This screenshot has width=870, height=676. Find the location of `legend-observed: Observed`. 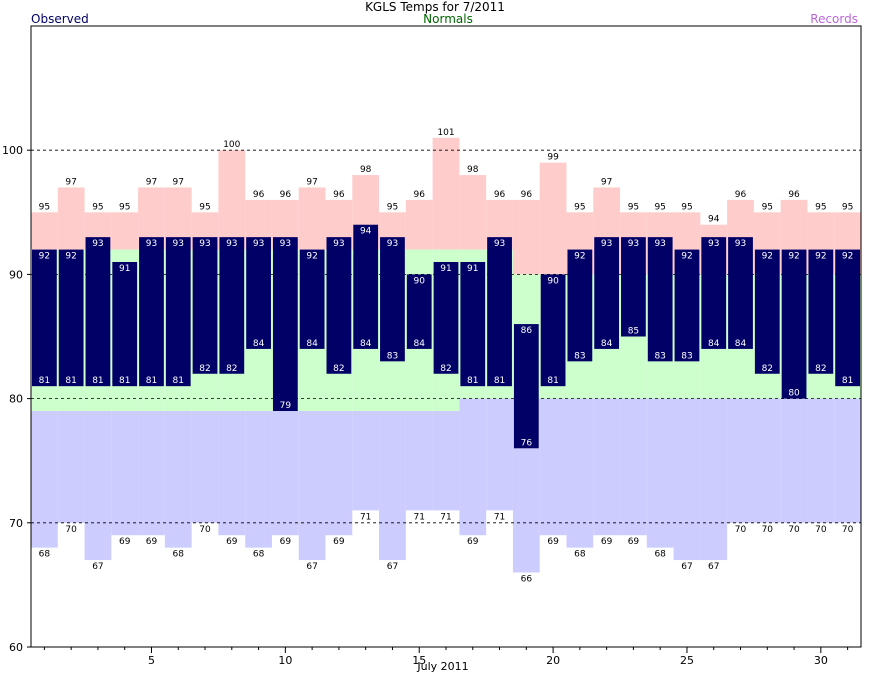

legend-observed: Observed is located at coordinates (60, 19).